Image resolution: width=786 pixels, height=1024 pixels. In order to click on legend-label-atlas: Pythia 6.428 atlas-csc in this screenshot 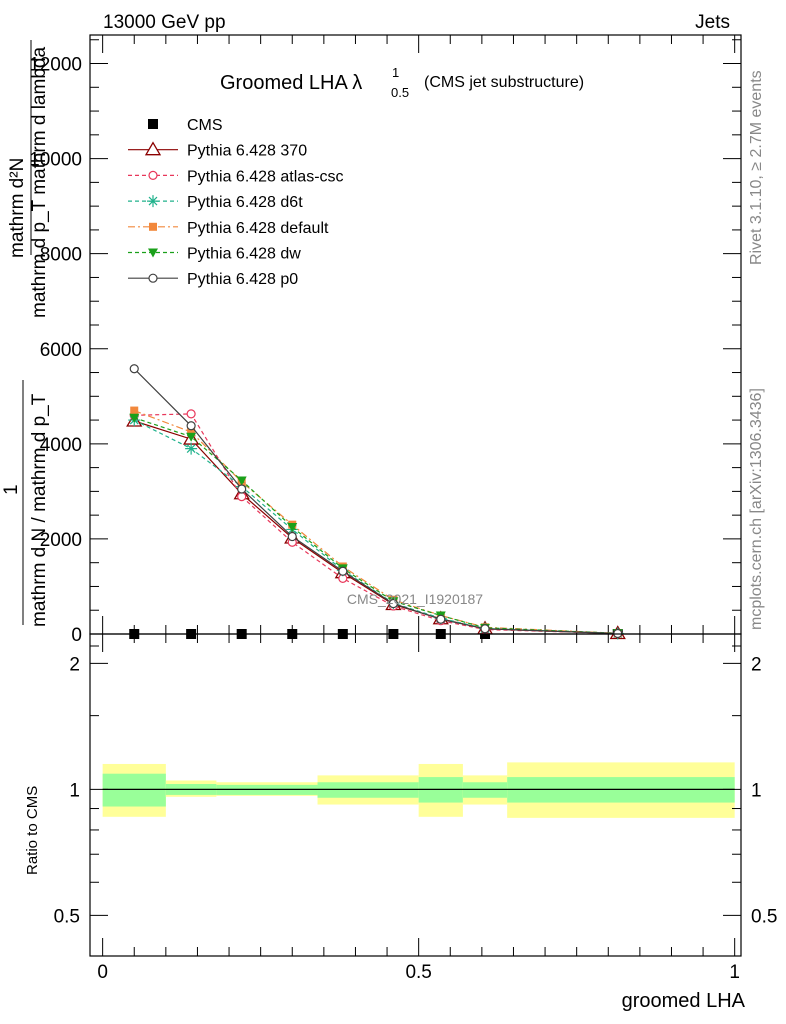, I will do `click(265, 176)`.